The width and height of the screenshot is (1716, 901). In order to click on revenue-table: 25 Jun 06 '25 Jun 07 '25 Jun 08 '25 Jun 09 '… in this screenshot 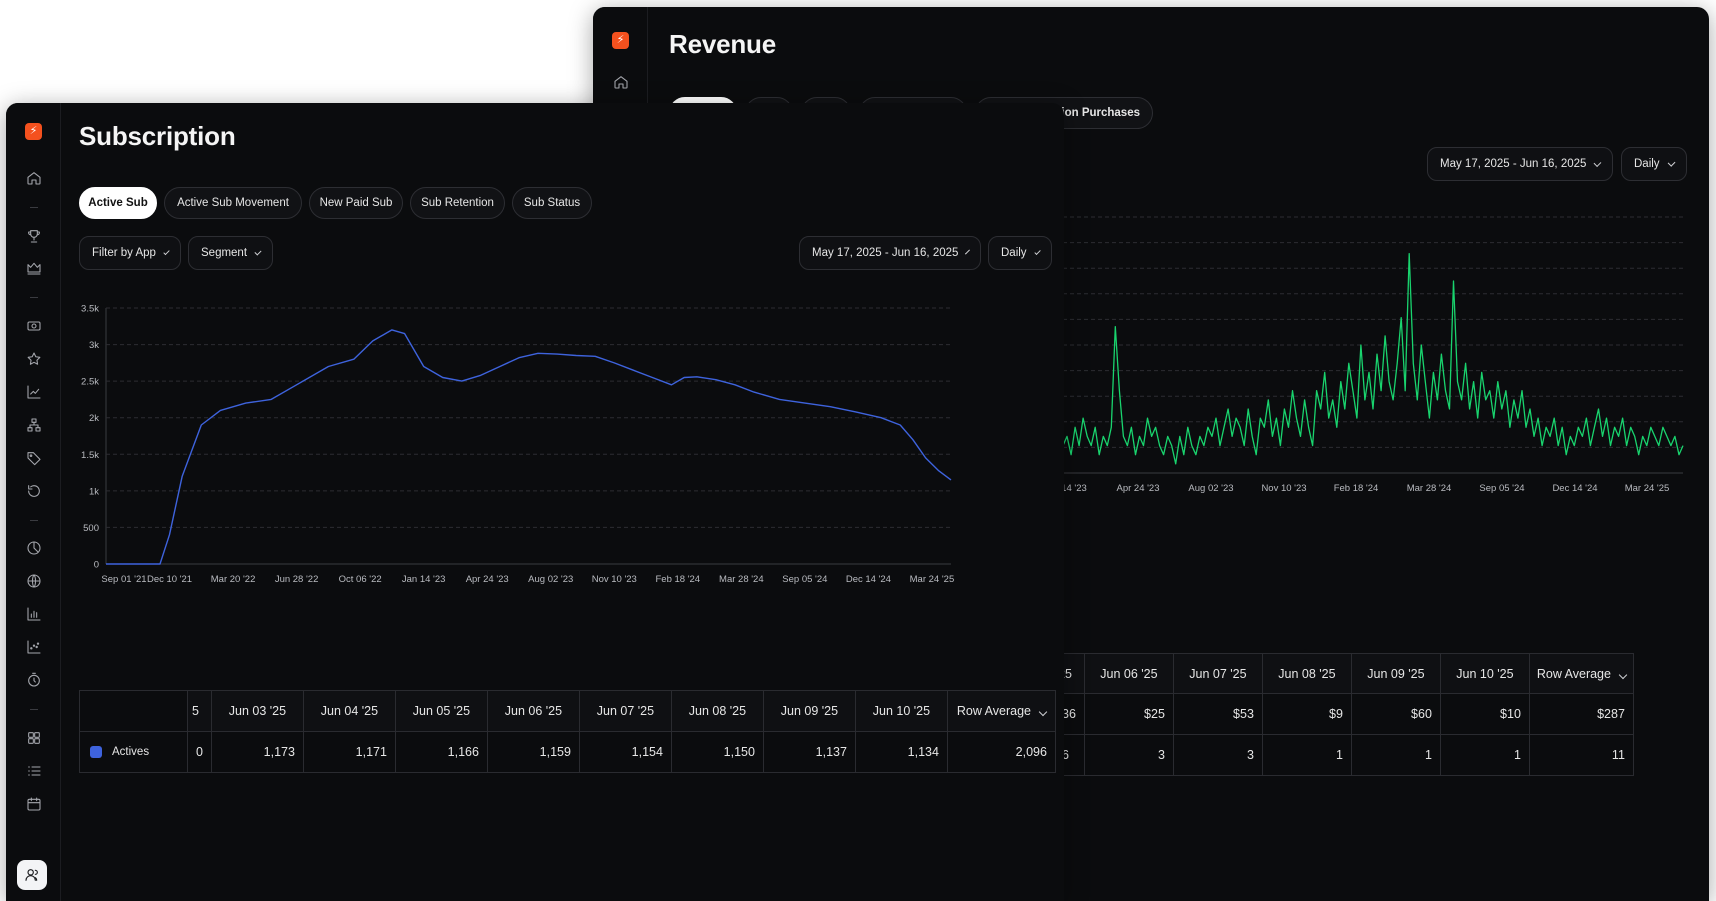, I will do `click(1343, 714)`.